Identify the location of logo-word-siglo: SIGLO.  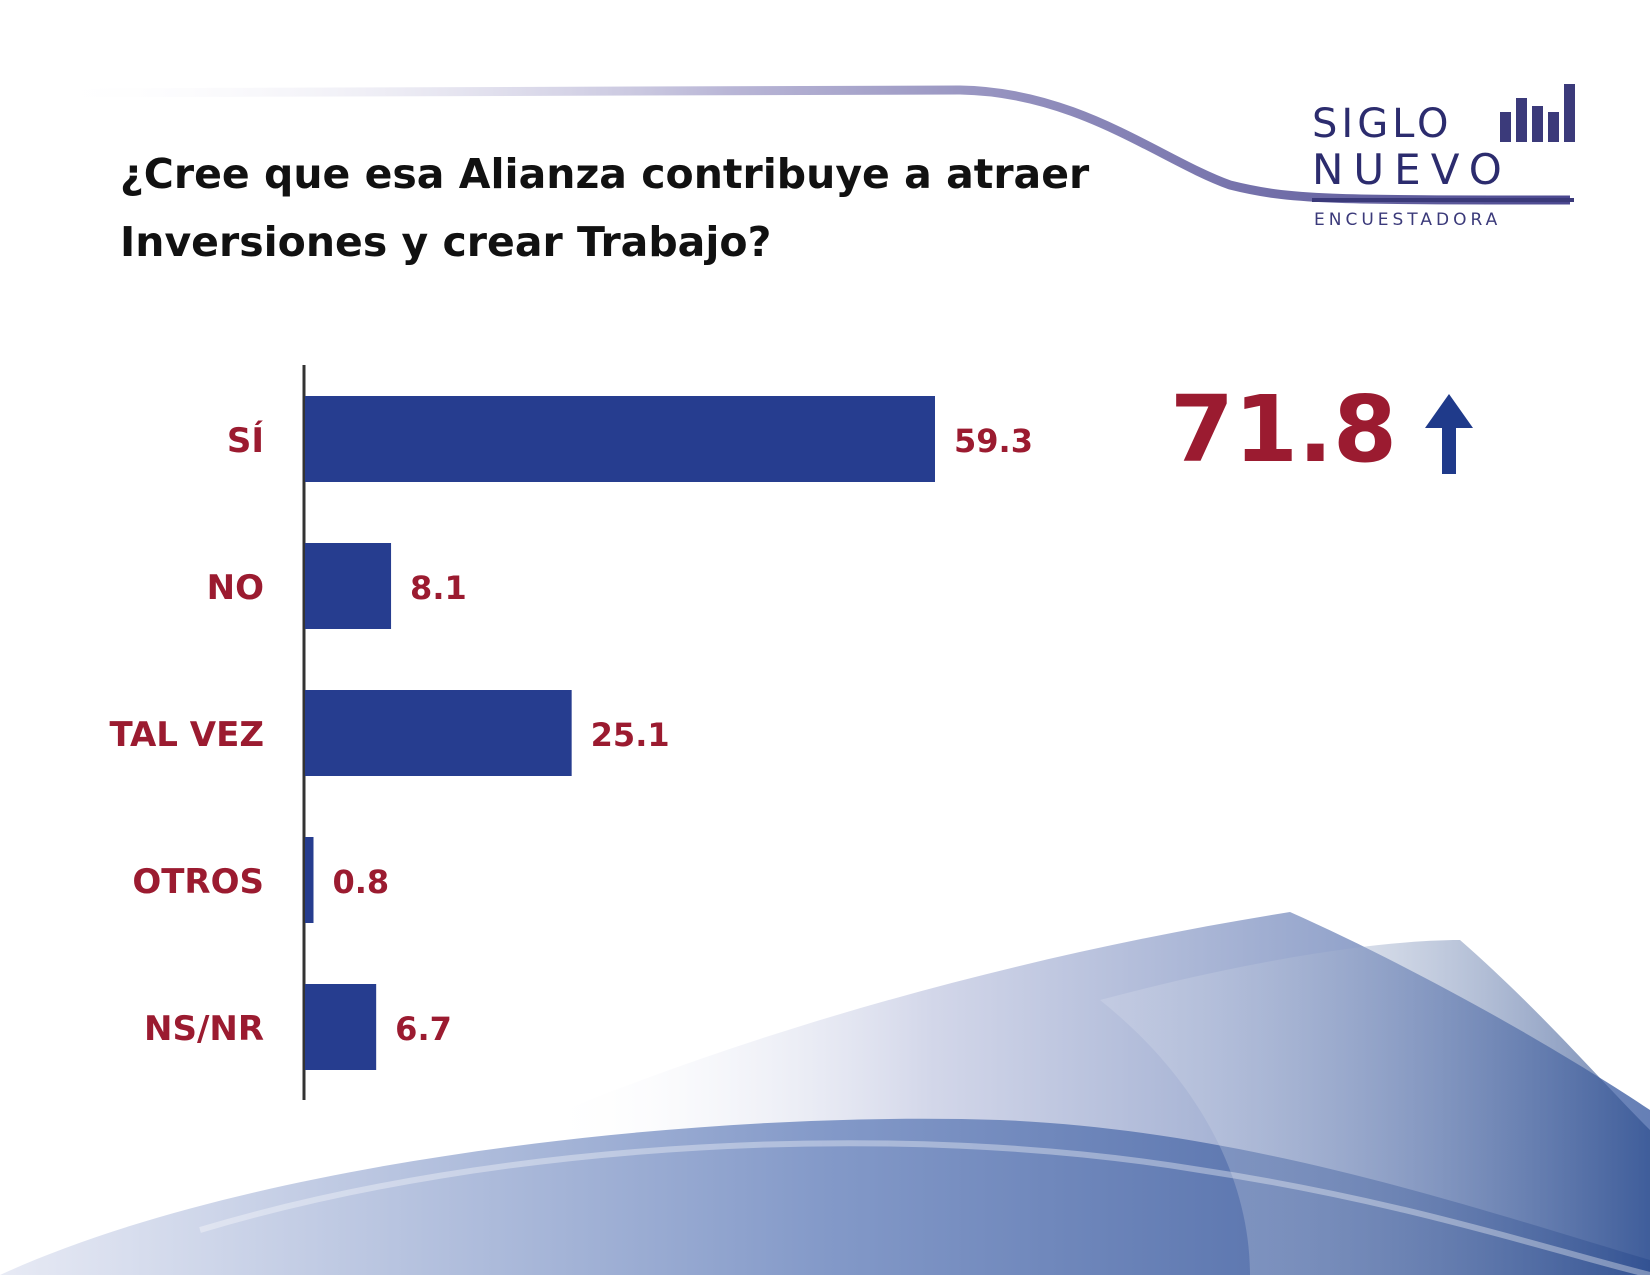
(1382, 124).